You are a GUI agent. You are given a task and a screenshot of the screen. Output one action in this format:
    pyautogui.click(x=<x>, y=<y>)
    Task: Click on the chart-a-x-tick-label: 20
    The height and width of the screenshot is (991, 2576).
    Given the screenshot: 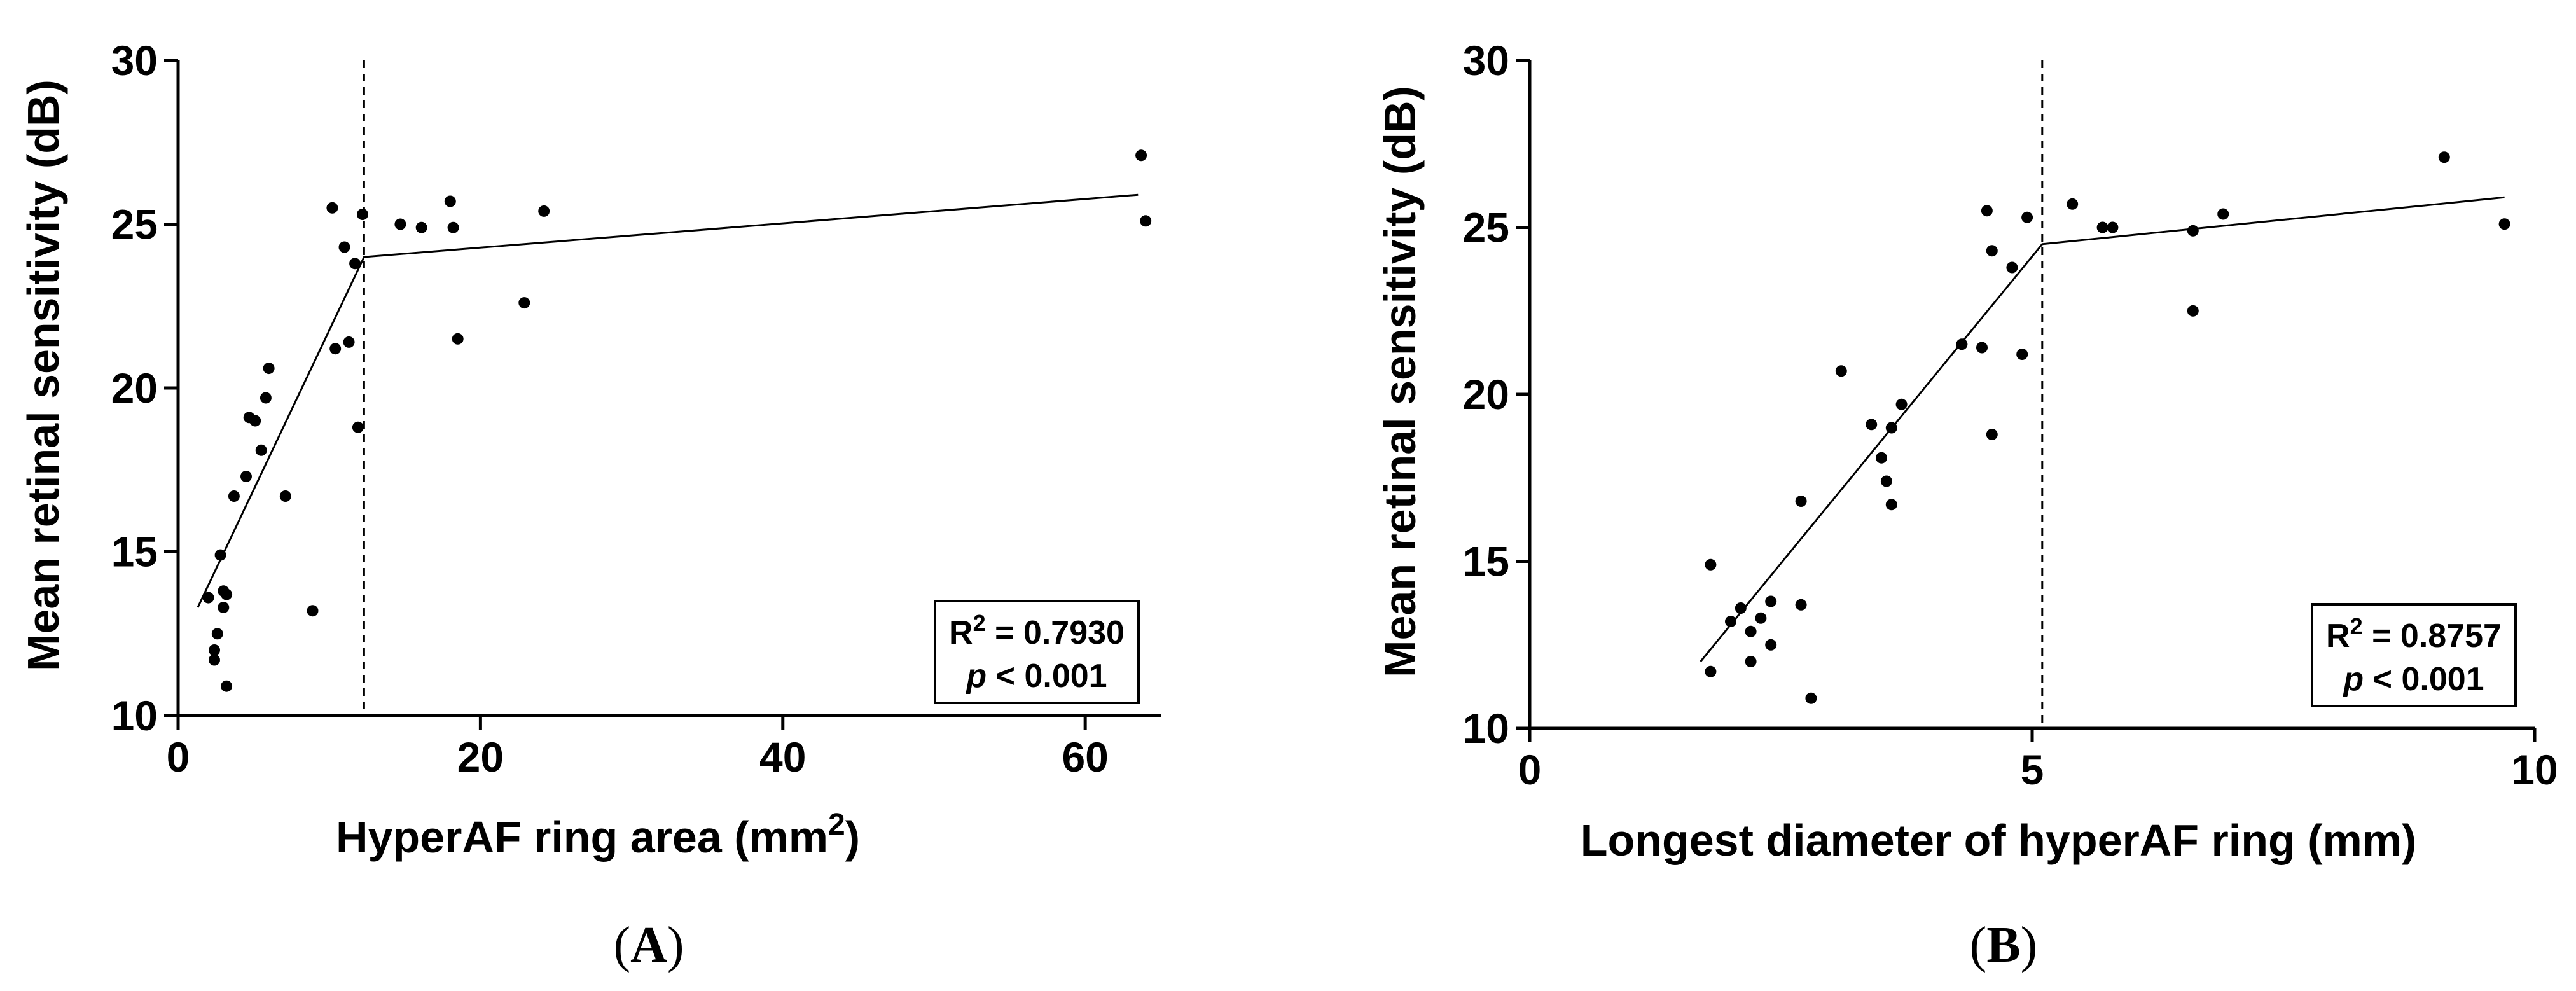 What is the action you would take?
    pyautogui.click(x=480, y=756)
    